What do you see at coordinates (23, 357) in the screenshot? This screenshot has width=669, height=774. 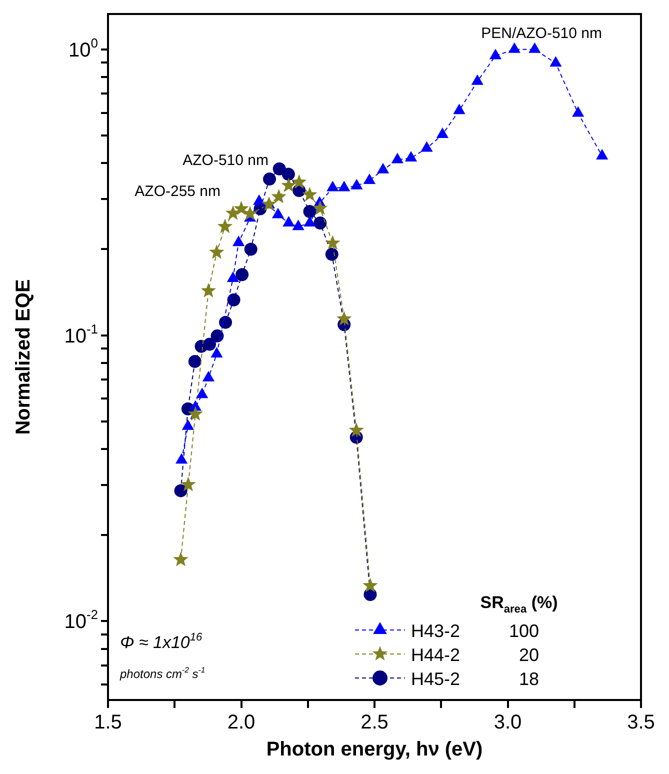 I see `y-axis-title: Normalized EQE` at bounding box center [23, 357].